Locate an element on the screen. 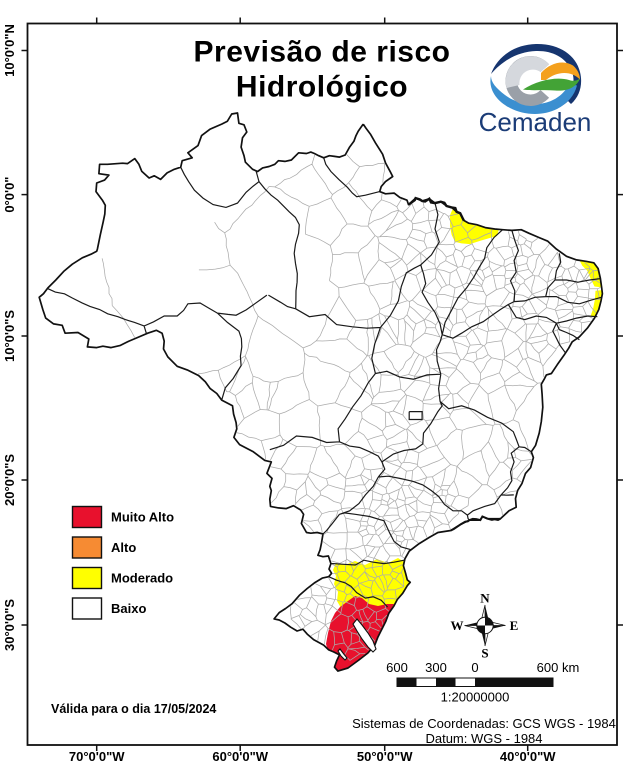 The width and height of the screenshot is (642, 768). svg-text: 60°0'0"W is located at coordinates (240, 756).